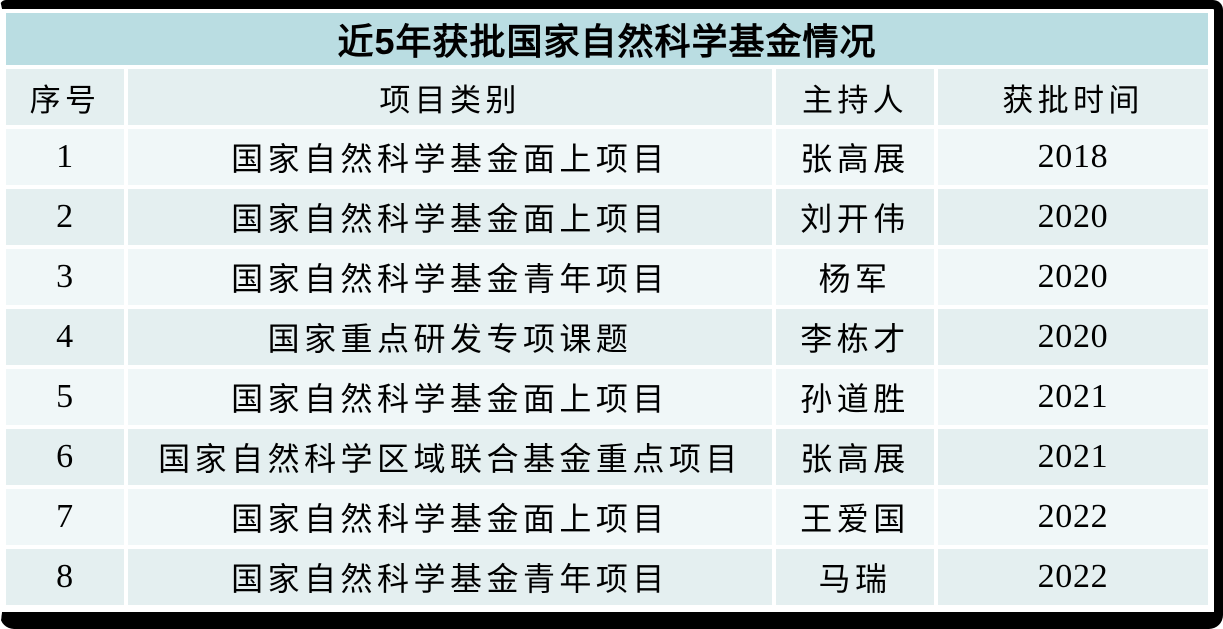 Image resolution: width=1223 pixels, height=629 pixels. What do you see at coordinates (65, 277) in the screenshot?
I see `row-index-cell: 3` at bounding box center [65, 277].